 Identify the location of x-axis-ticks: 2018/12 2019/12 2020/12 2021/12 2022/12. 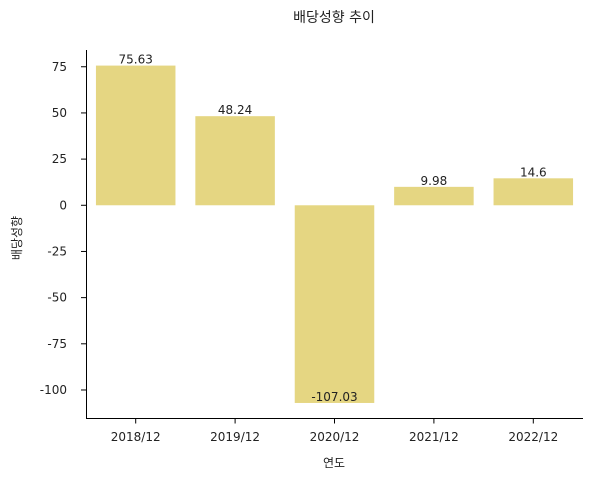
(334, 431).